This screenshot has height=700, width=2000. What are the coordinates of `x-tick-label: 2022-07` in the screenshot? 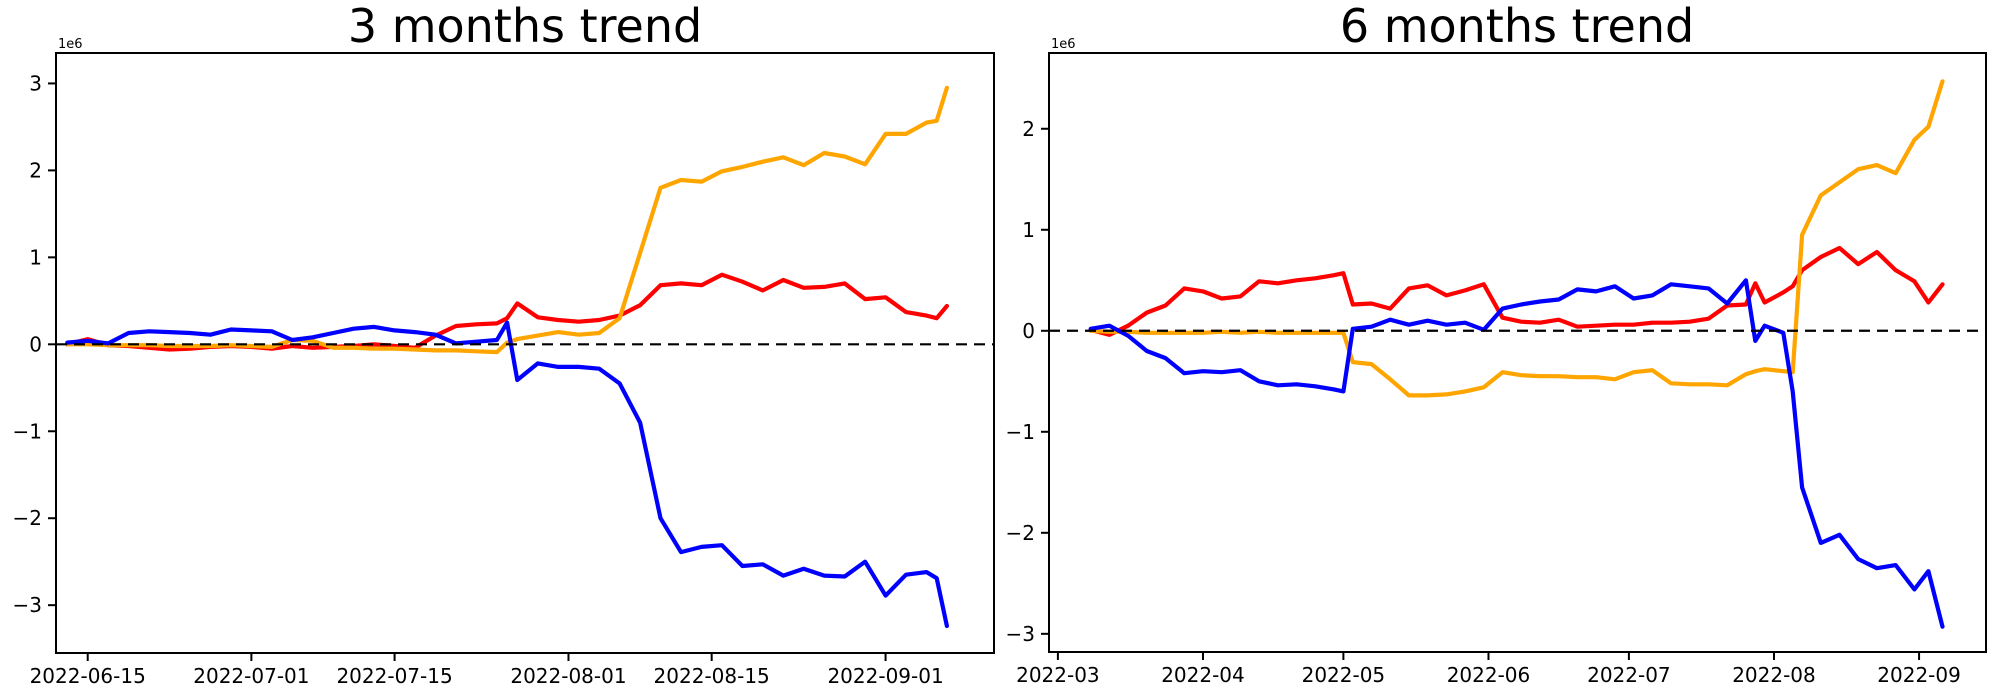 It's located at (1629, 675).